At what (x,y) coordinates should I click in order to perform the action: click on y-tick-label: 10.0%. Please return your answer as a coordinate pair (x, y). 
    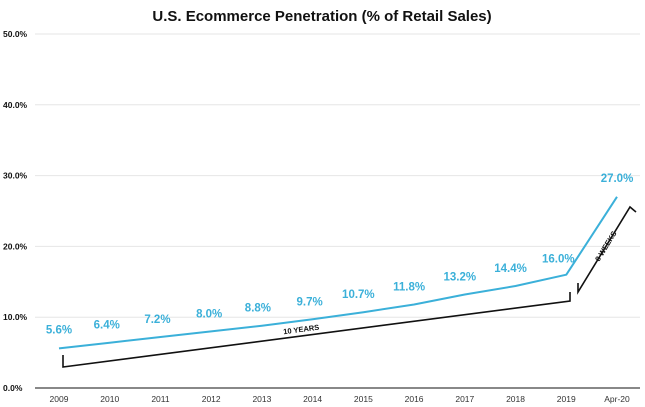
    Looking at the image, I should click on (15, 317).